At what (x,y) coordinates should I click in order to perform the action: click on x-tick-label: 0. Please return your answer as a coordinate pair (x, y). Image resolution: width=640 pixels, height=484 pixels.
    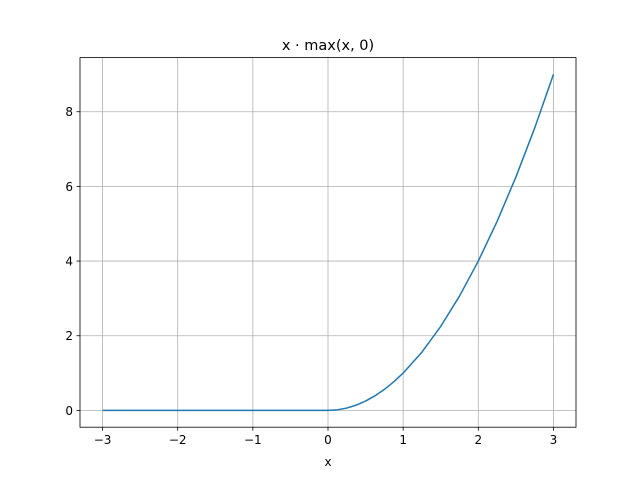
    Looking at the image, I should click on (328, 440).